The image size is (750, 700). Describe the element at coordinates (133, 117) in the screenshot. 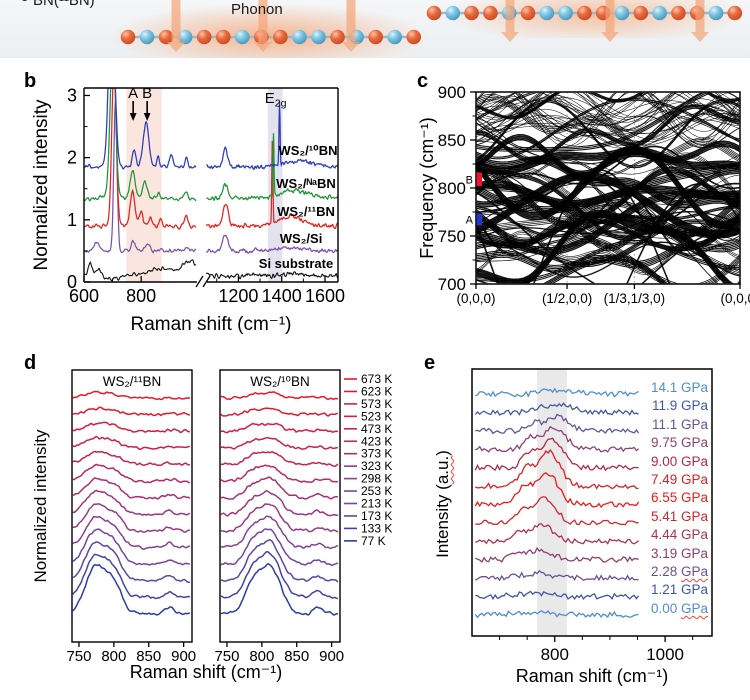

I see `annotation-arrow-icon` at that location.